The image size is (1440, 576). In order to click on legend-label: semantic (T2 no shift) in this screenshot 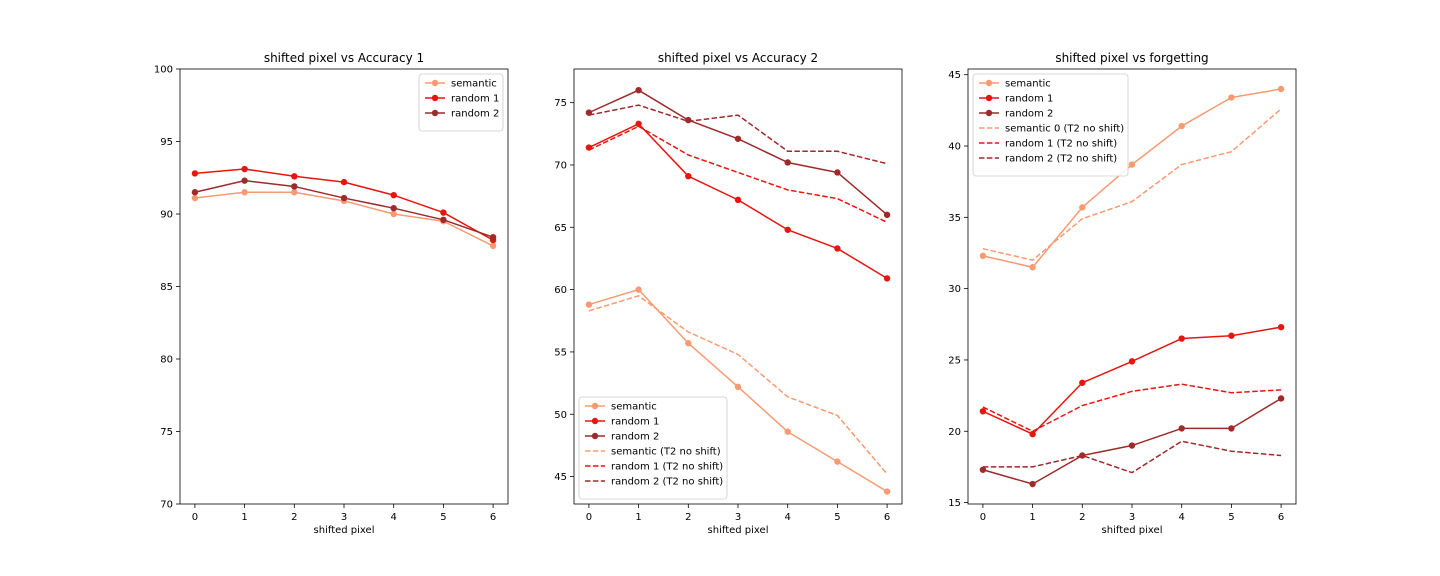, I will do `click(666, 452)`.